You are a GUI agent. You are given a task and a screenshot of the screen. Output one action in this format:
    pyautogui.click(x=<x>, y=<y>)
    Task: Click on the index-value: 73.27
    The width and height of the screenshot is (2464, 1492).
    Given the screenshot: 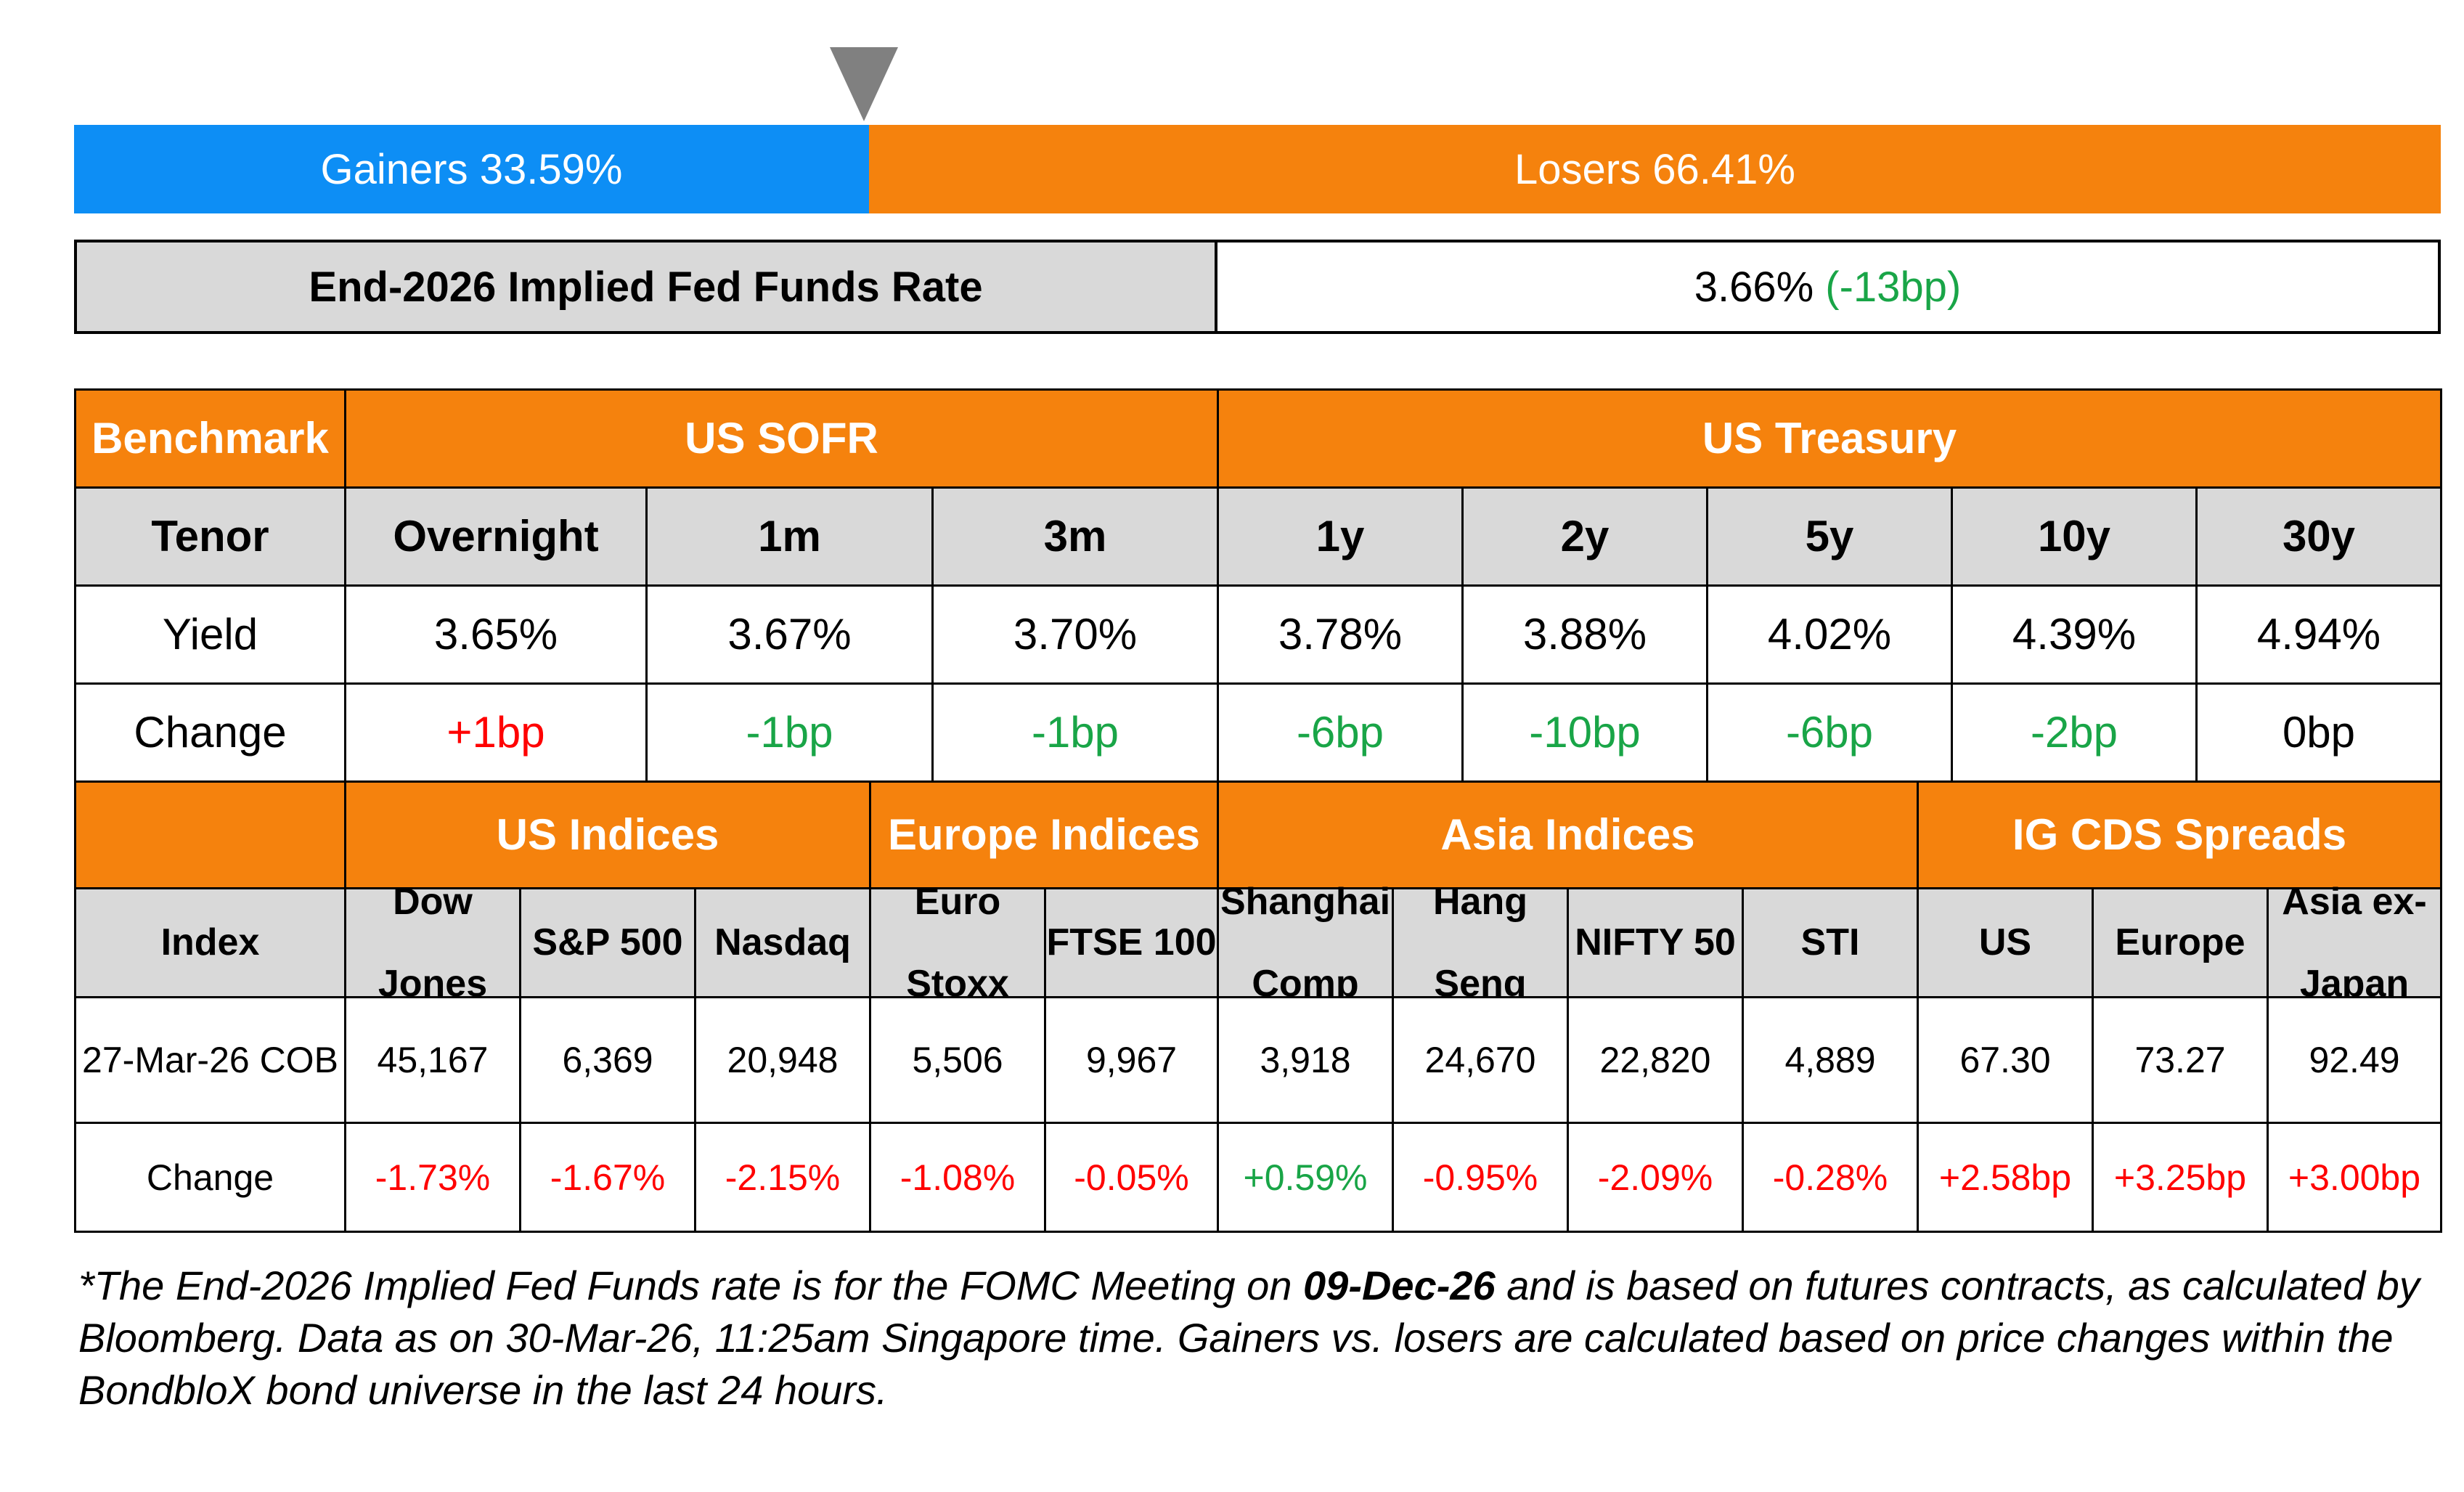 What is the action you would take?
    pyautogui.click(x=2180, y=1060)
    